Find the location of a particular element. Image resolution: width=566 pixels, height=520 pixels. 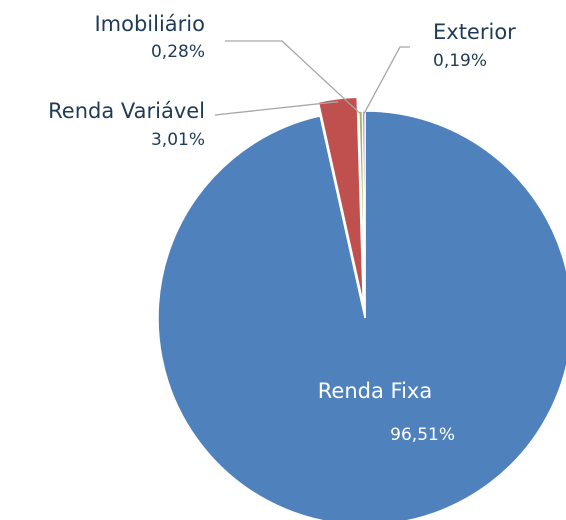

slice-label: Imobiliário is located at coordinates (149, 24).